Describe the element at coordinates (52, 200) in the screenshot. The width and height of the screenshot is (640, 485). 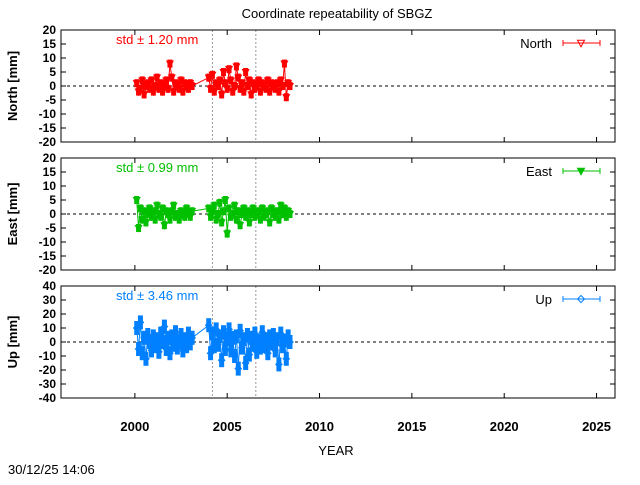
I see `y-tick-label: 5` at that location.